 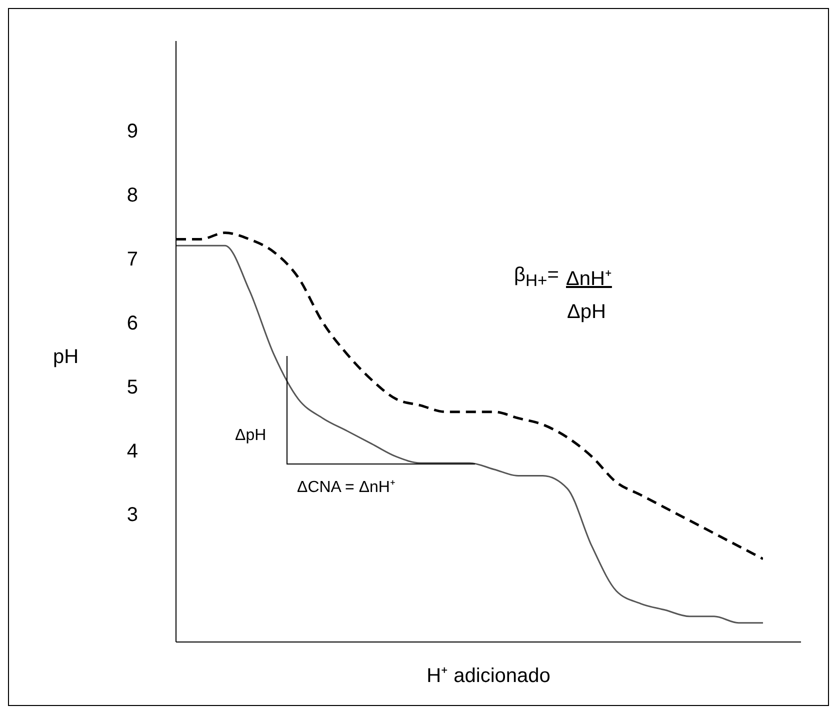 I want to click on x-axis-title: H⁺ adicionado, so click(x=489, y=676).